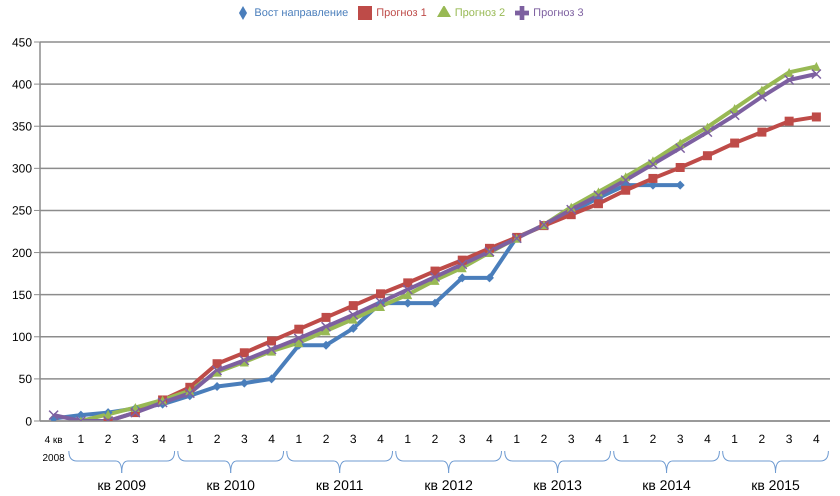  What do you see at coordinates (22, 211) in the screenshot?
I see `y-tick-label: 250` at bounding box center [22, 211].